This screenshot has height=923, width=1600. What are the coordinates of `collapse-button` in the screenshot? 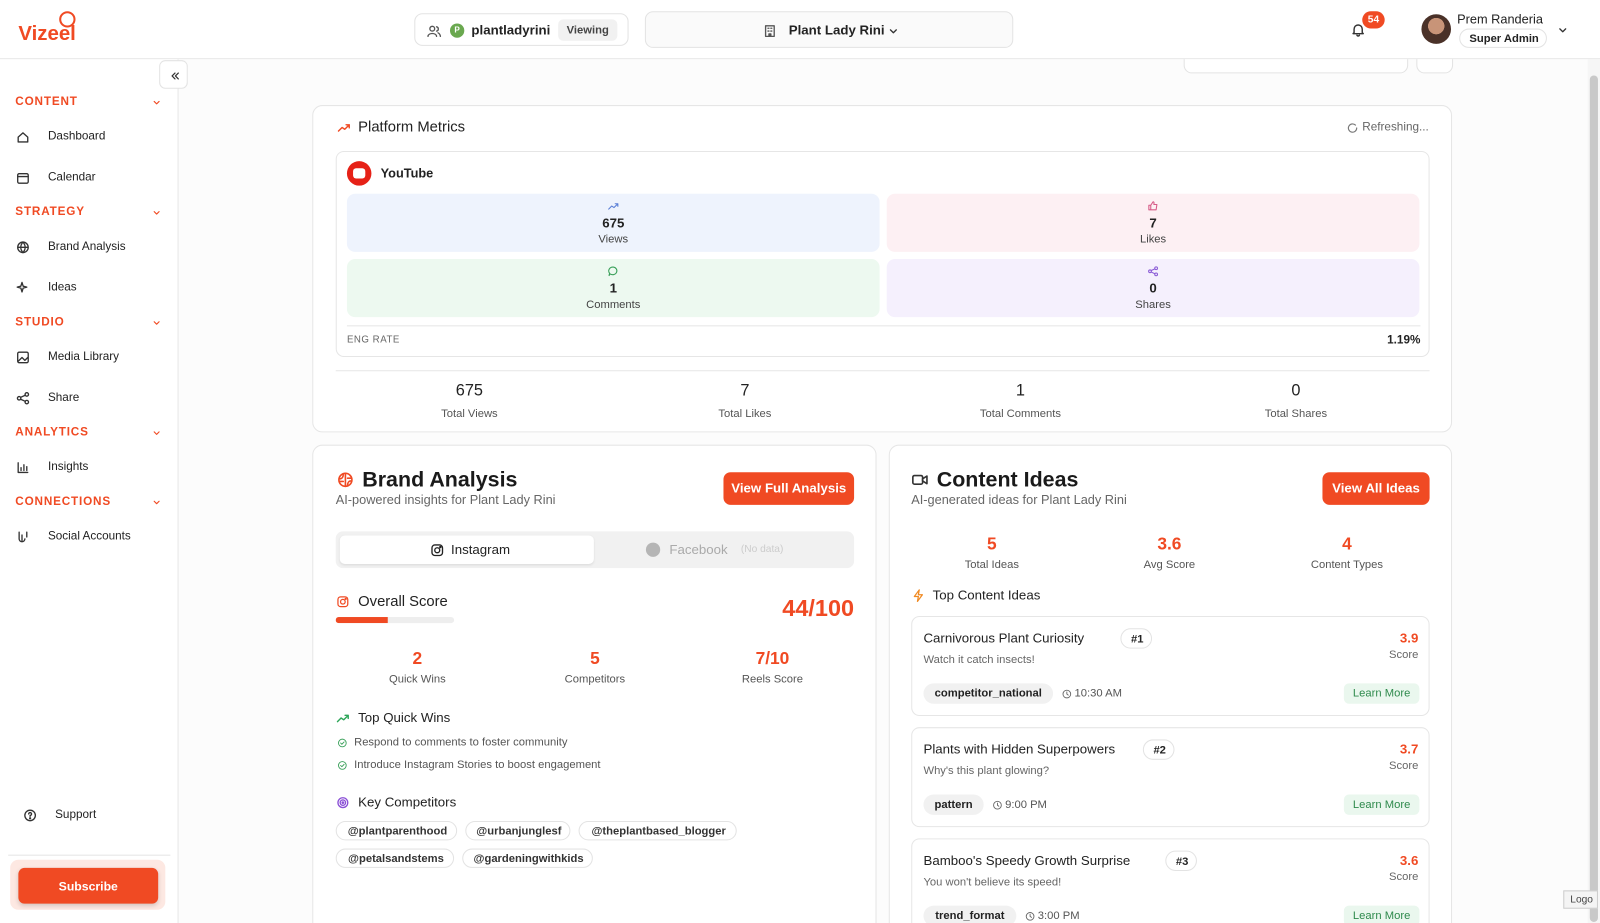 It's located at (173, 74).